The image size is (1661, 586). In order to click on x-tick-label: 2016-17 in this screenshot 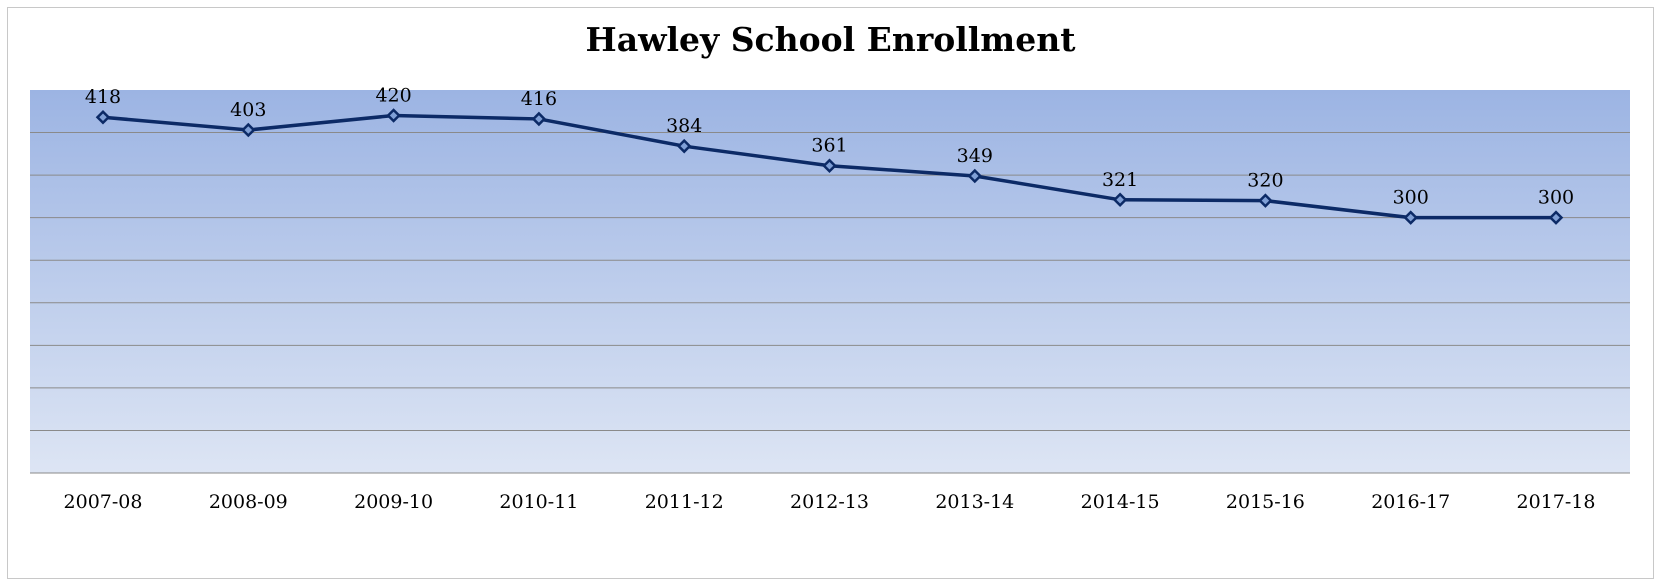, I will do `click(1410, 502)`.